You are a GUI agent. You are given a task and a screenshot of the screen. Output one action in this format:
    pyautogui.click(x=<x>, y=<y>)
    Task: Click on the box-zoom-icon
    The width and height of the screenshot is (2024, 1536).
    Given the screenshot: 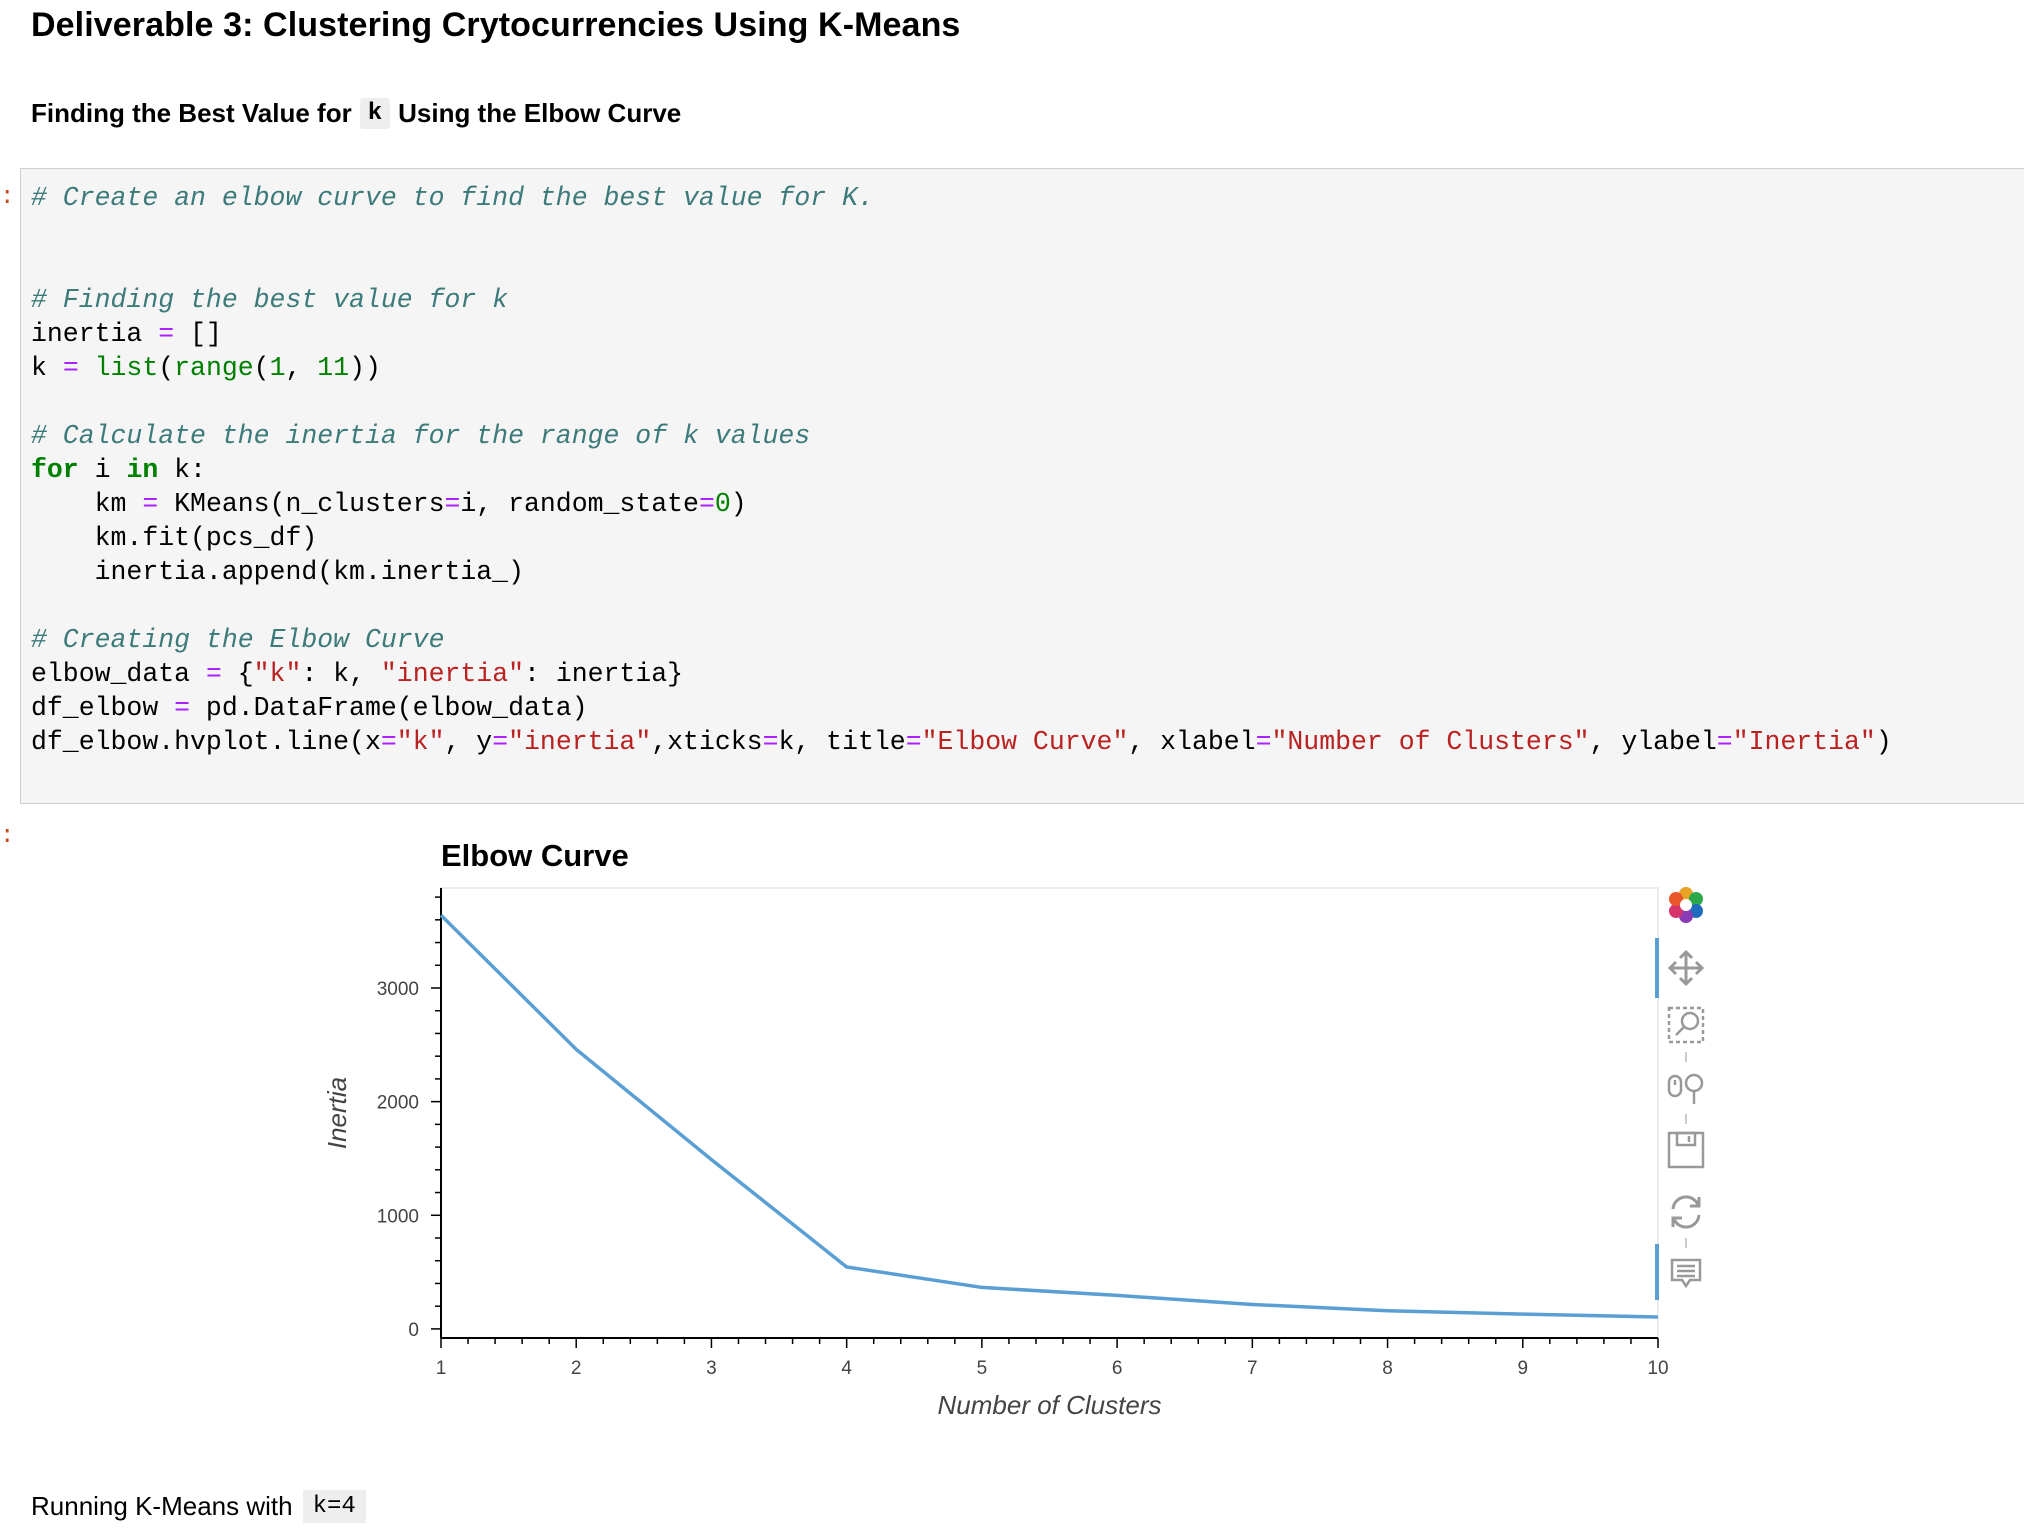 What is the action you would take?
    pyautogui.click(x=1686, y=1025)
    